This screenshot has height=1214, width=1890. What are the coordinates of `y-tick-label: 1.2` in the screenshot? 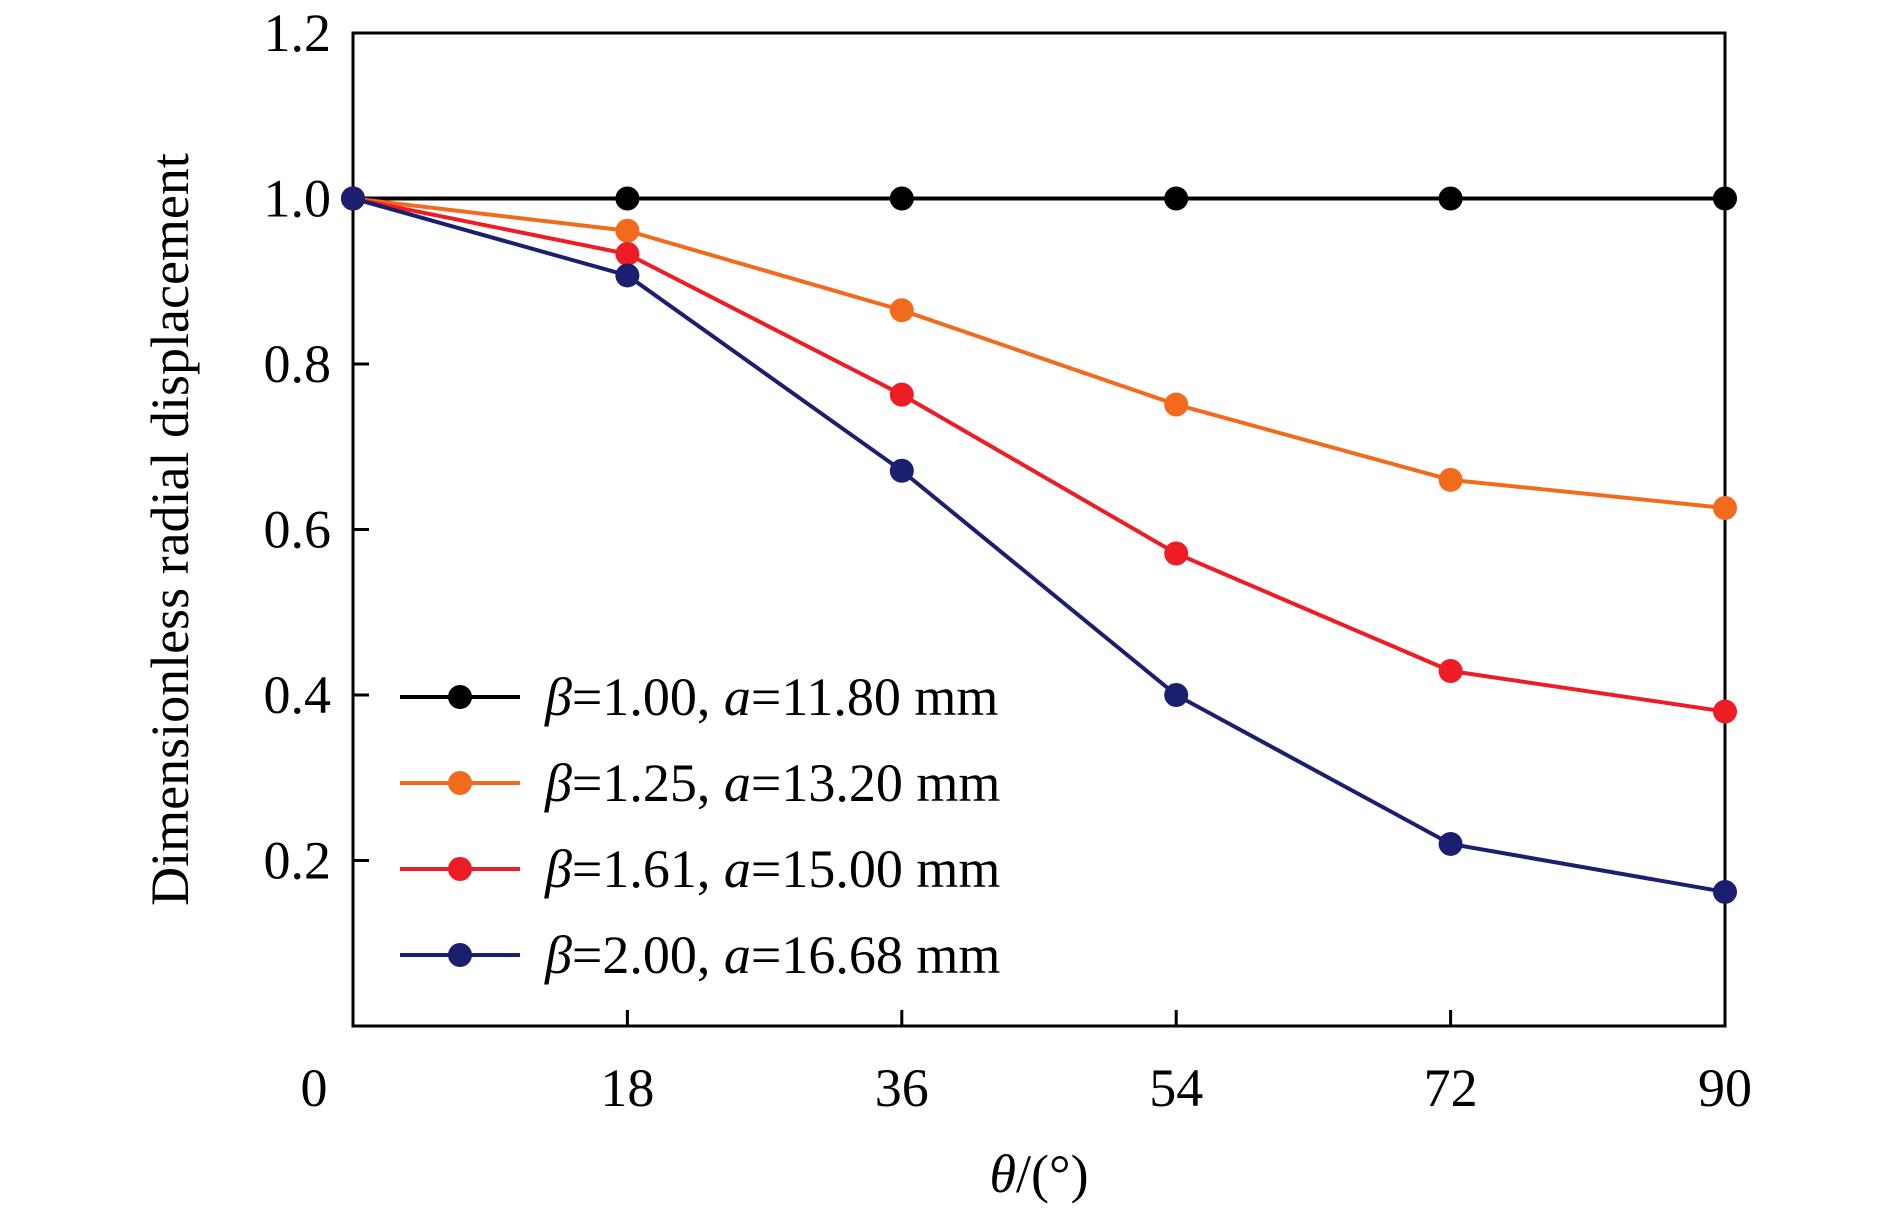 It's located at (298, 33).